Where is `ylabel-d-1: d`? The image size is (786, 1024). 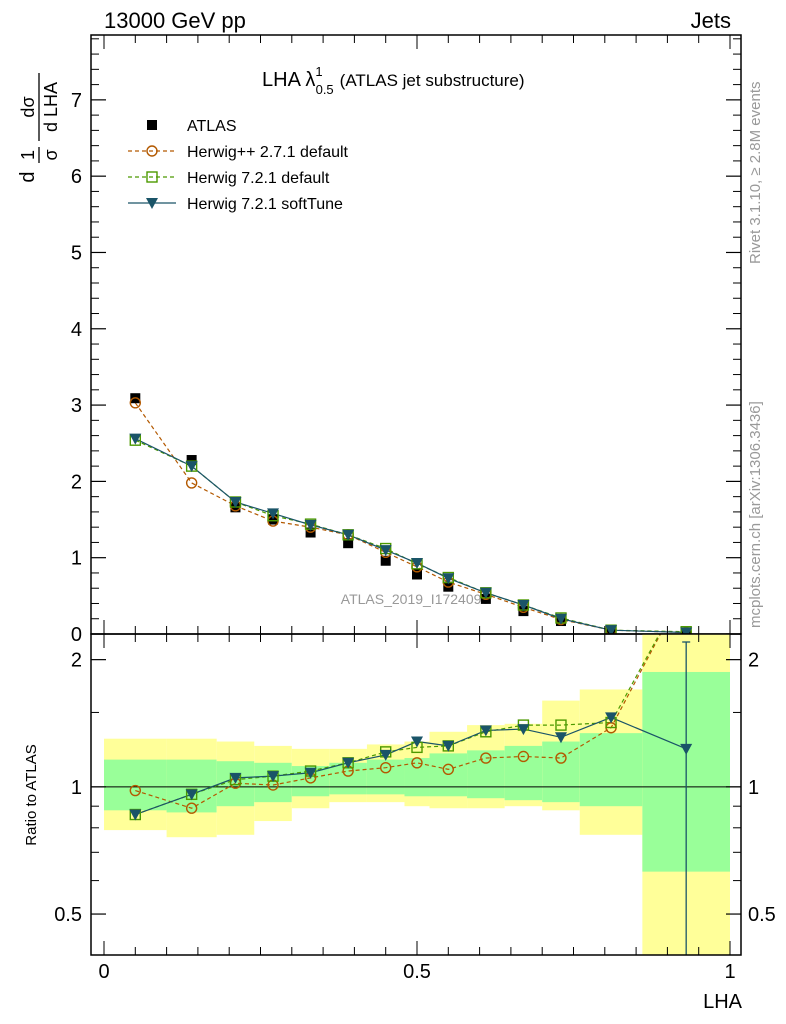 ylabel-d-1: d is located at coordinates (28, 176).